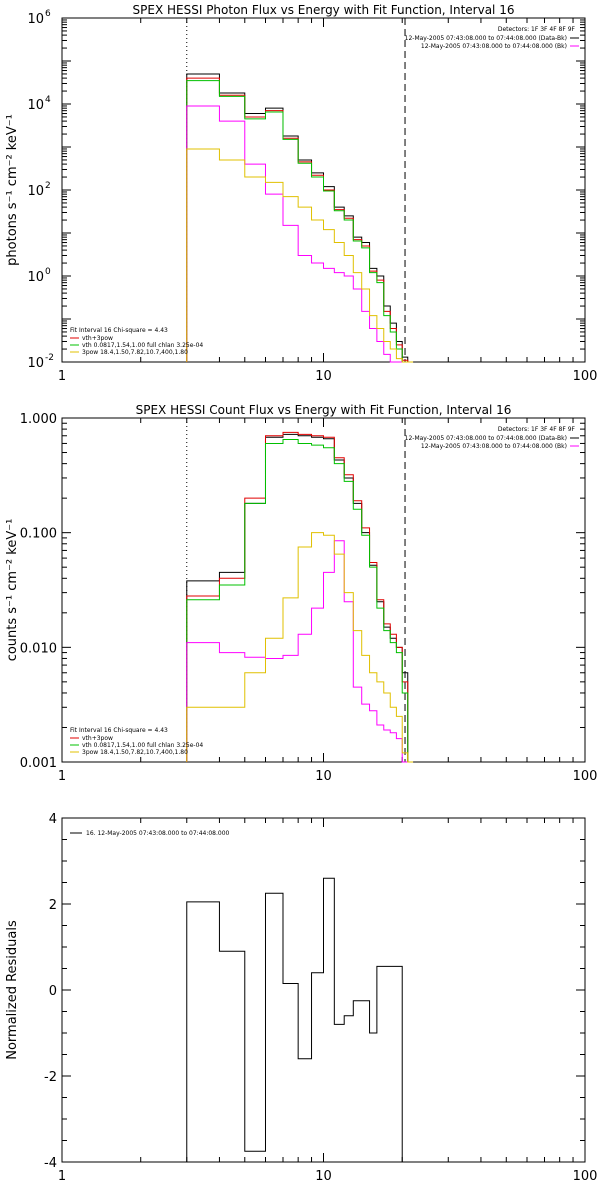 The width and height of the screenshot is (600, 1200). Describe the element at coordinates (53, 991) in the screenshot. I see `y-tick-label: 0` at that location.